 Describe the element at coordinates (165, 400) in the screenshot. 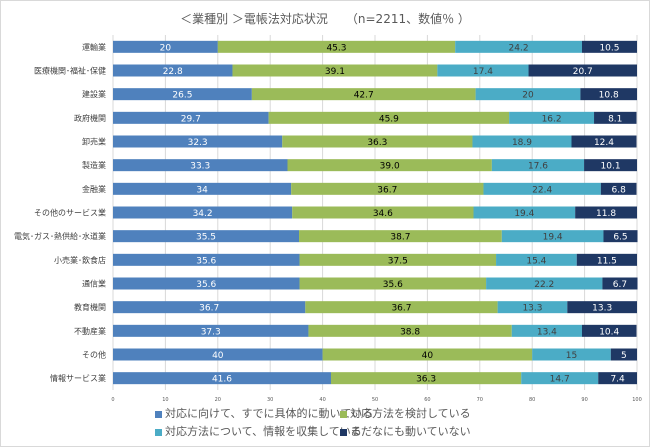

I see `x-tick-label: 10` at that location.